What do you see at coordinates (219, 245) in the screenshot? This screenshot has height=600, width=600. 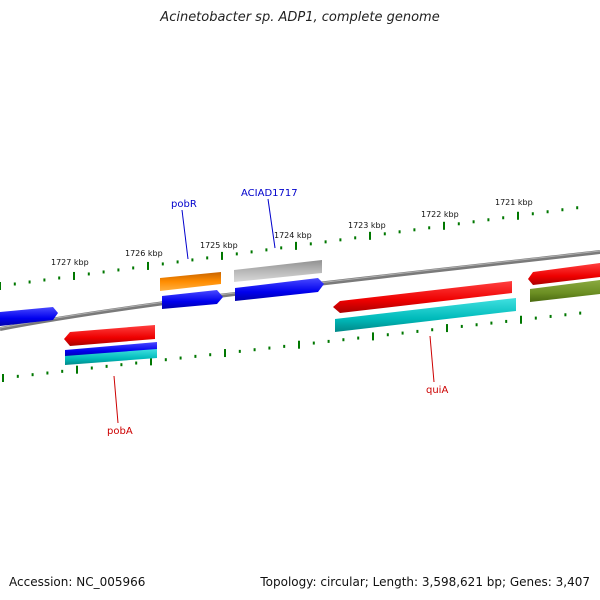 I see `scale-label-1725: 1725 kbp` at bounding box center [219, 245].